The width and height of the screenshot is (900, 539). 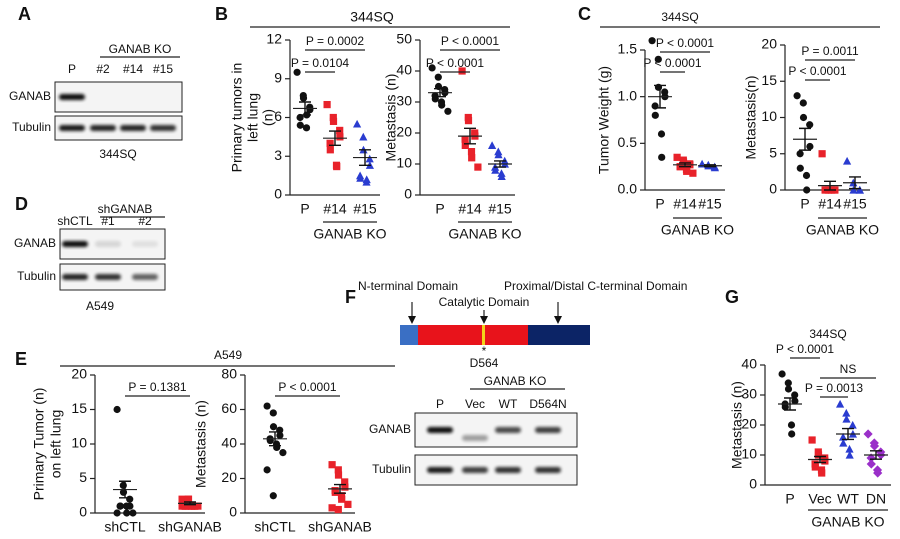 I want to click on y-tick-label: 0.5, so click(x=628, y=142).